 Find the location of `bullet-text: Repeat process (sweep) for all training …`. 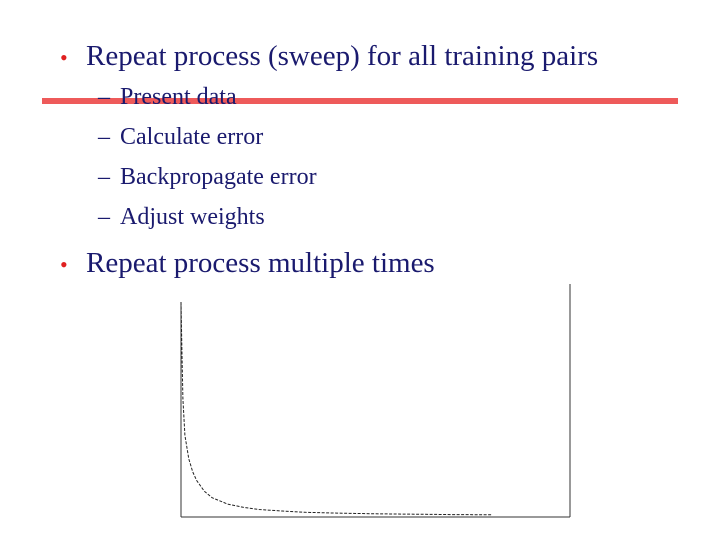

bullet-text: Repeat process (sweep) for all training … is located at coordinates (342, 56).